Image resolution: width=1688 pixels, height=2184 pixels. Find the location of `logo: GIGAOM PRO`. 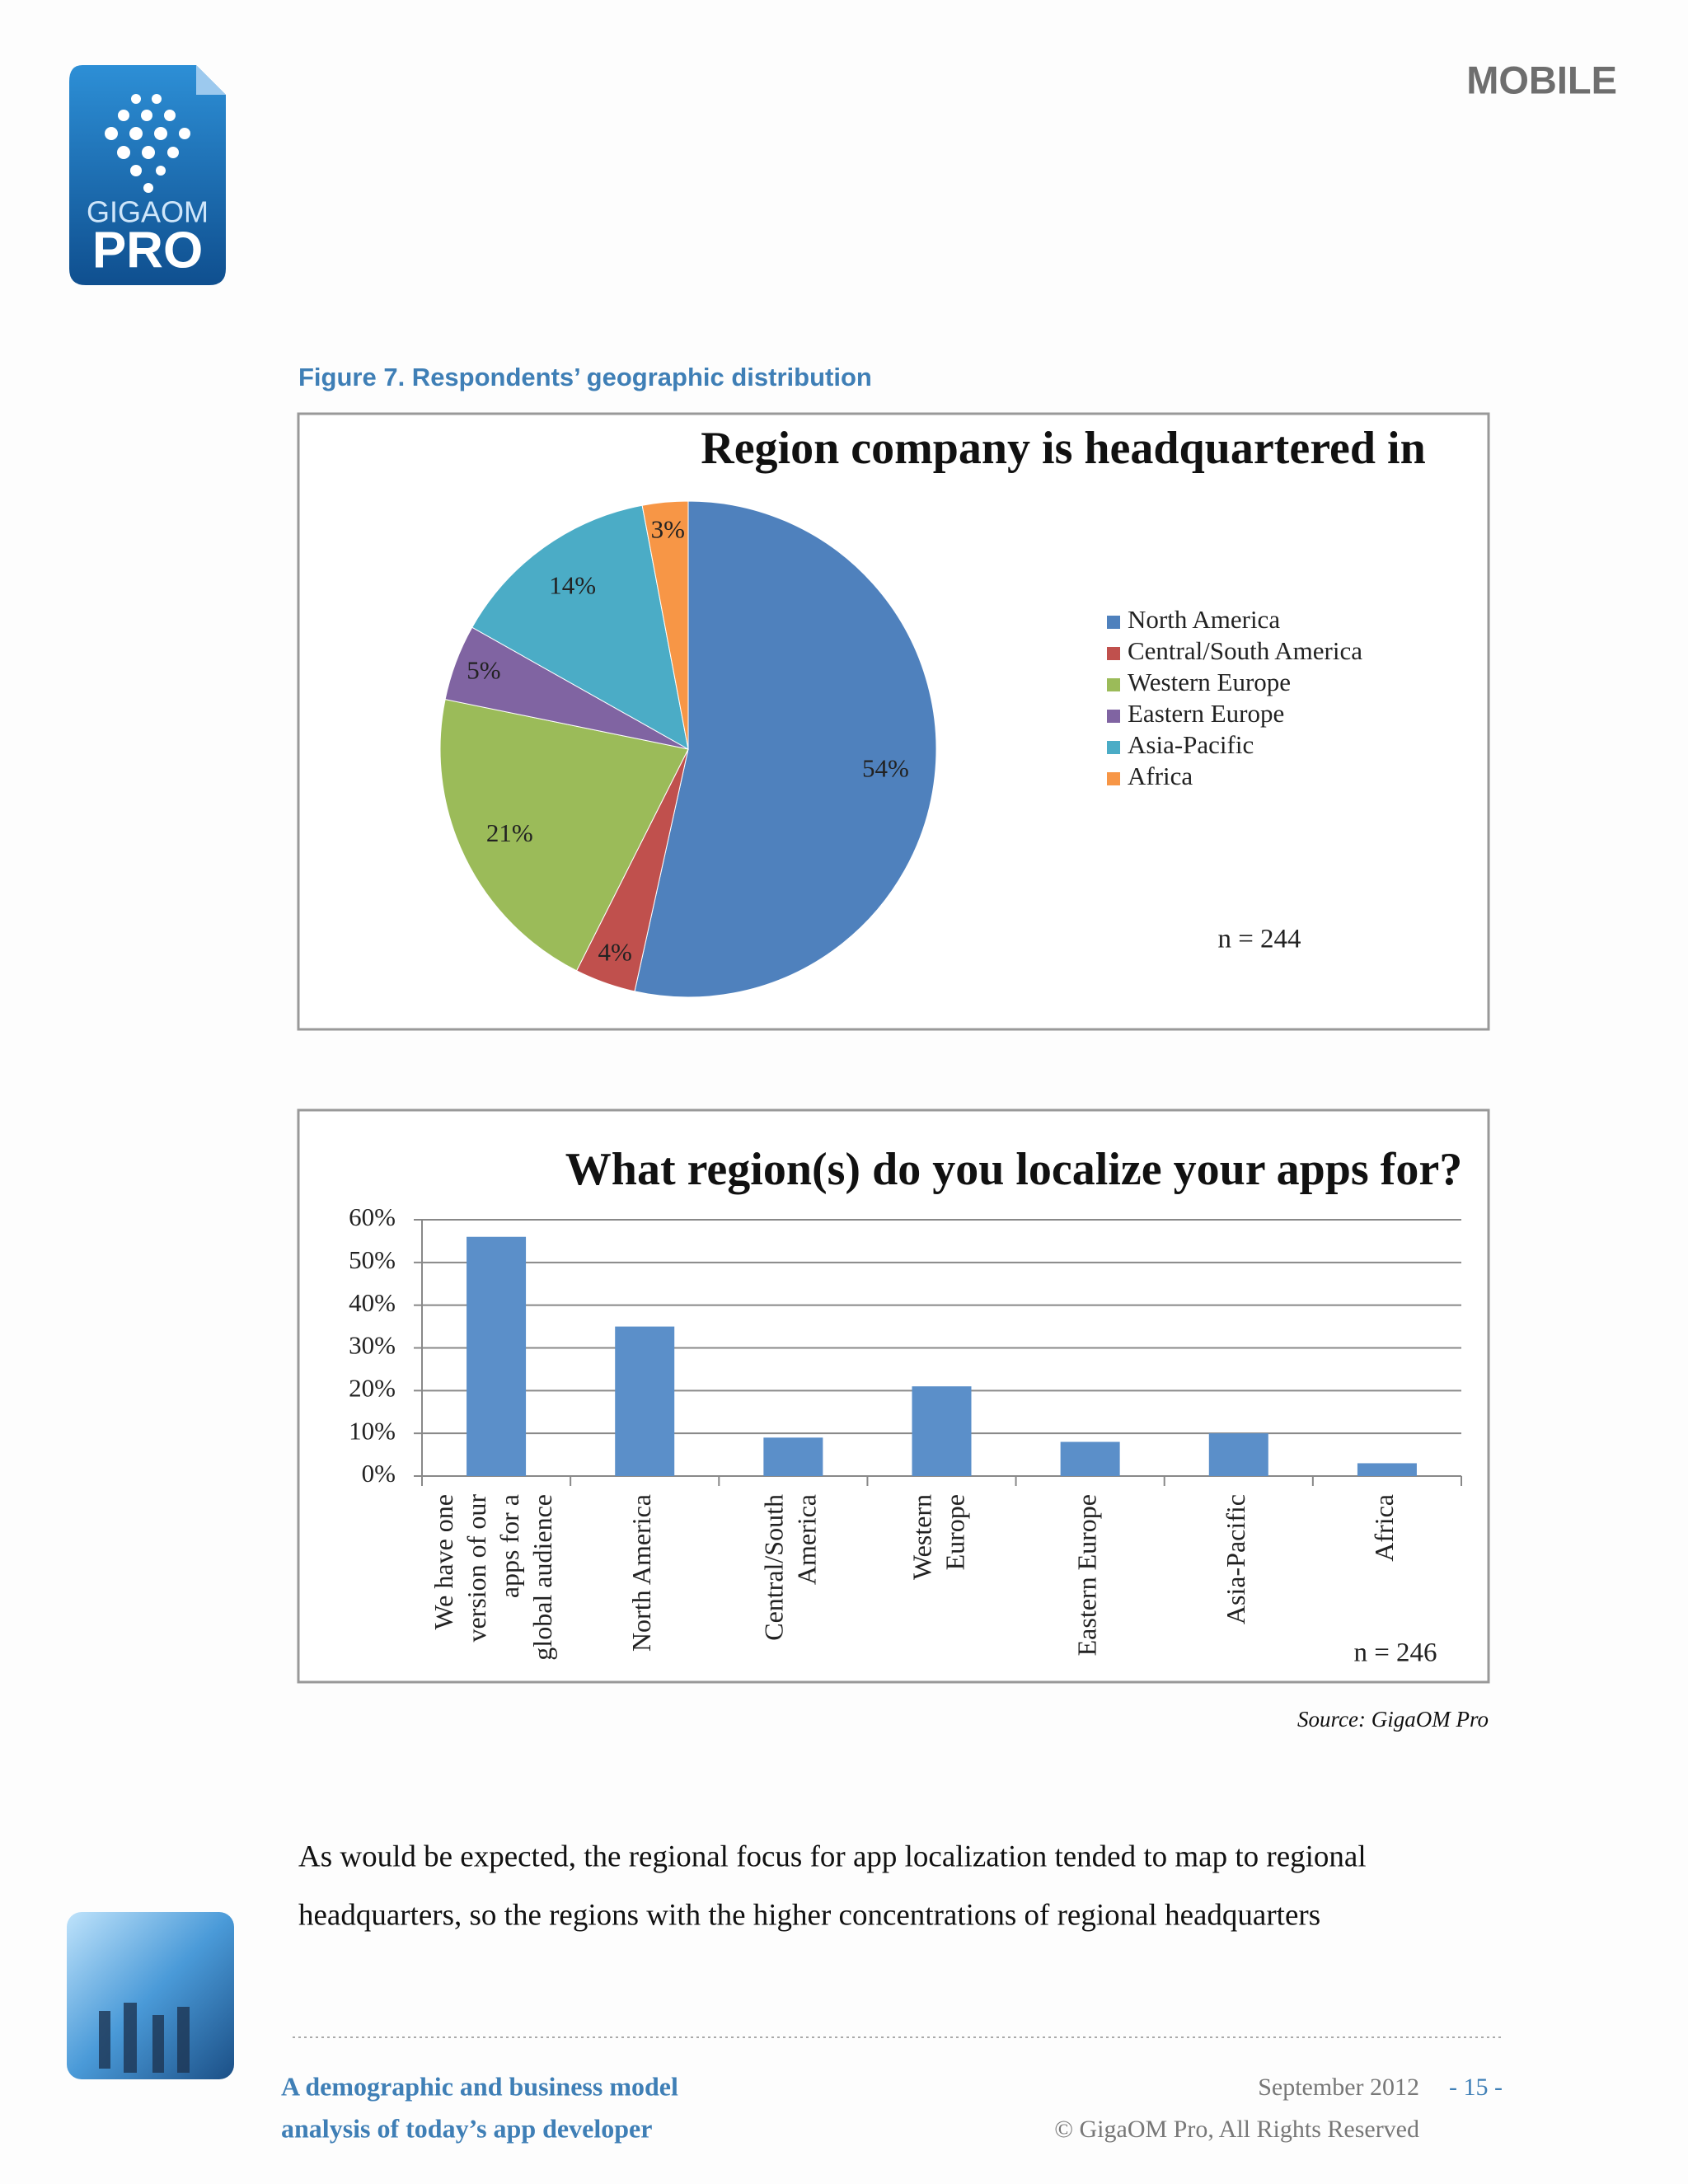

logo: GIGAOM PRO is located at coordinates (147, 175).